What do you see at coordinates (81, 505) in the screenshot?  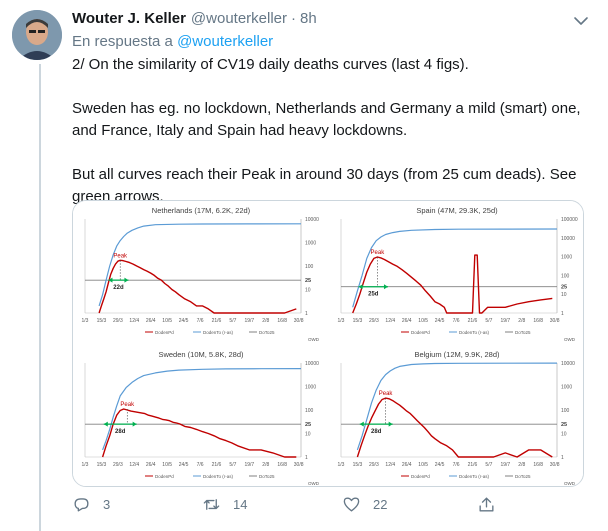 I see `reply-icon` at bounding box center [81, 505].